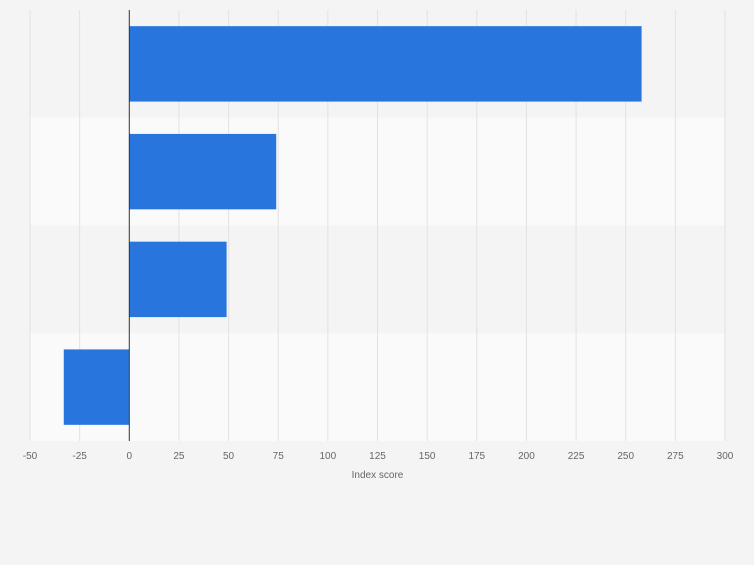 This screenshot has width=754, height=565. What do you see at coordinates (179, 456) in the screenshot?
I see `x-tick-label: 25` at bounding box center [179, 456].